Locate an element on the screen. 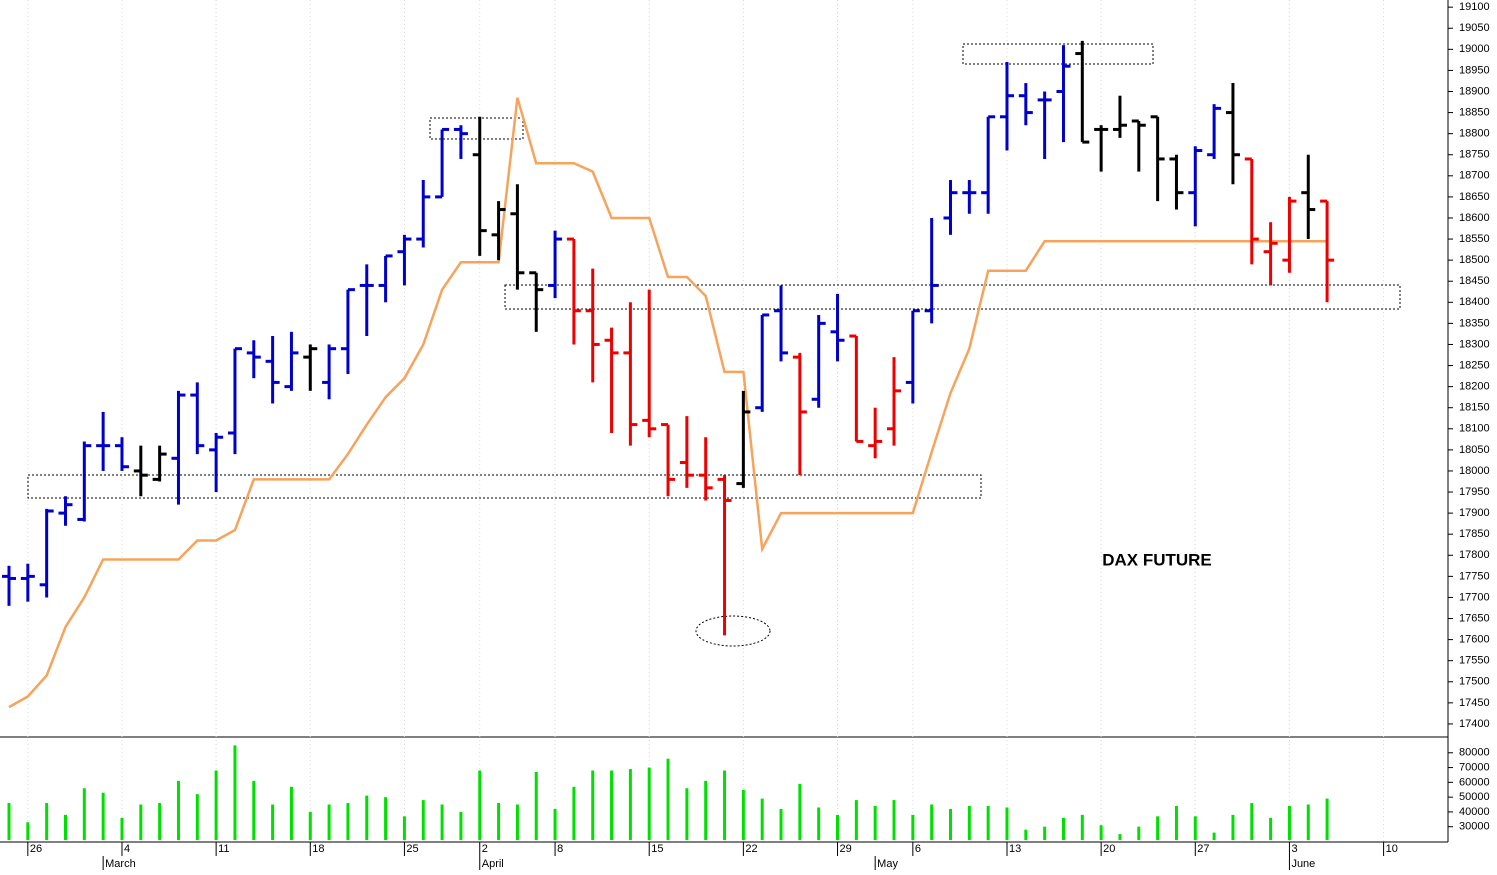 Image resolution: width=1497 pixels, height=875 pixels. y-tick-label: 18550 is located at coordinates (1474, 239).